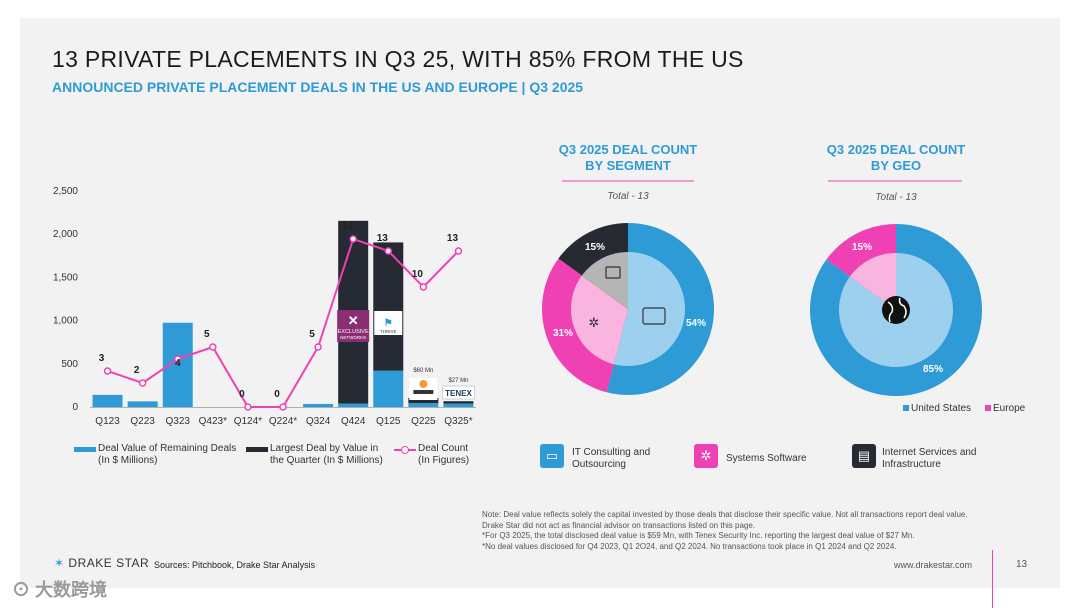 The height and width of the screenshot is (608, 1080). Describe the element at coordinates (142, 404) in the screenshot. I see `bar-remaining-Q223` at that location.